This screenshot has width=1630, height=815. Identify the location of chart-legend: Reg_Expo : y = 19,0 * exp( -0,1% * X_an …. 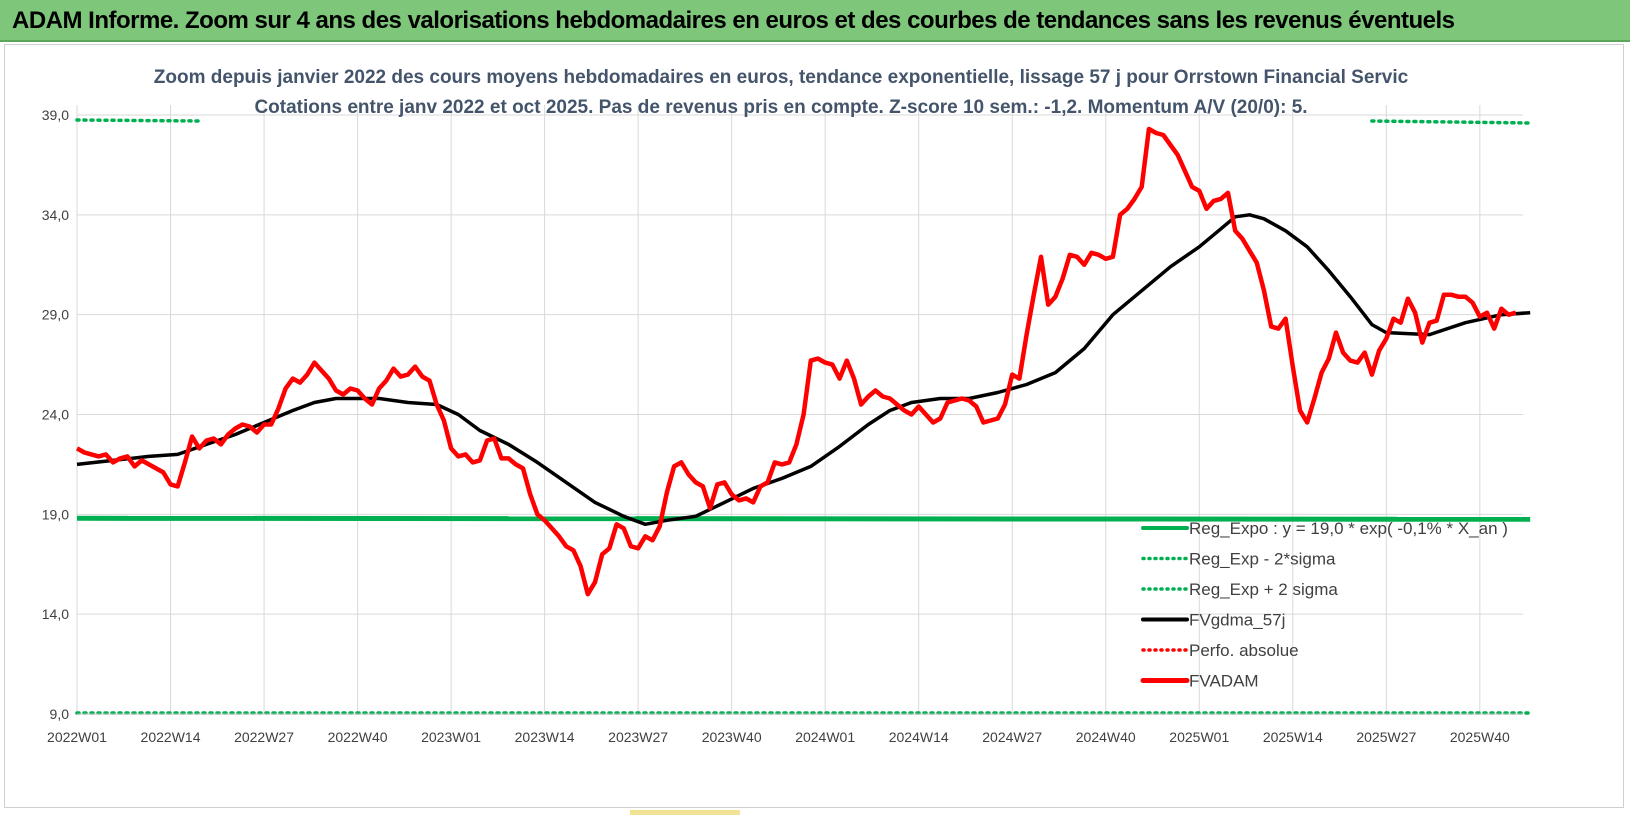
(1324, 605).